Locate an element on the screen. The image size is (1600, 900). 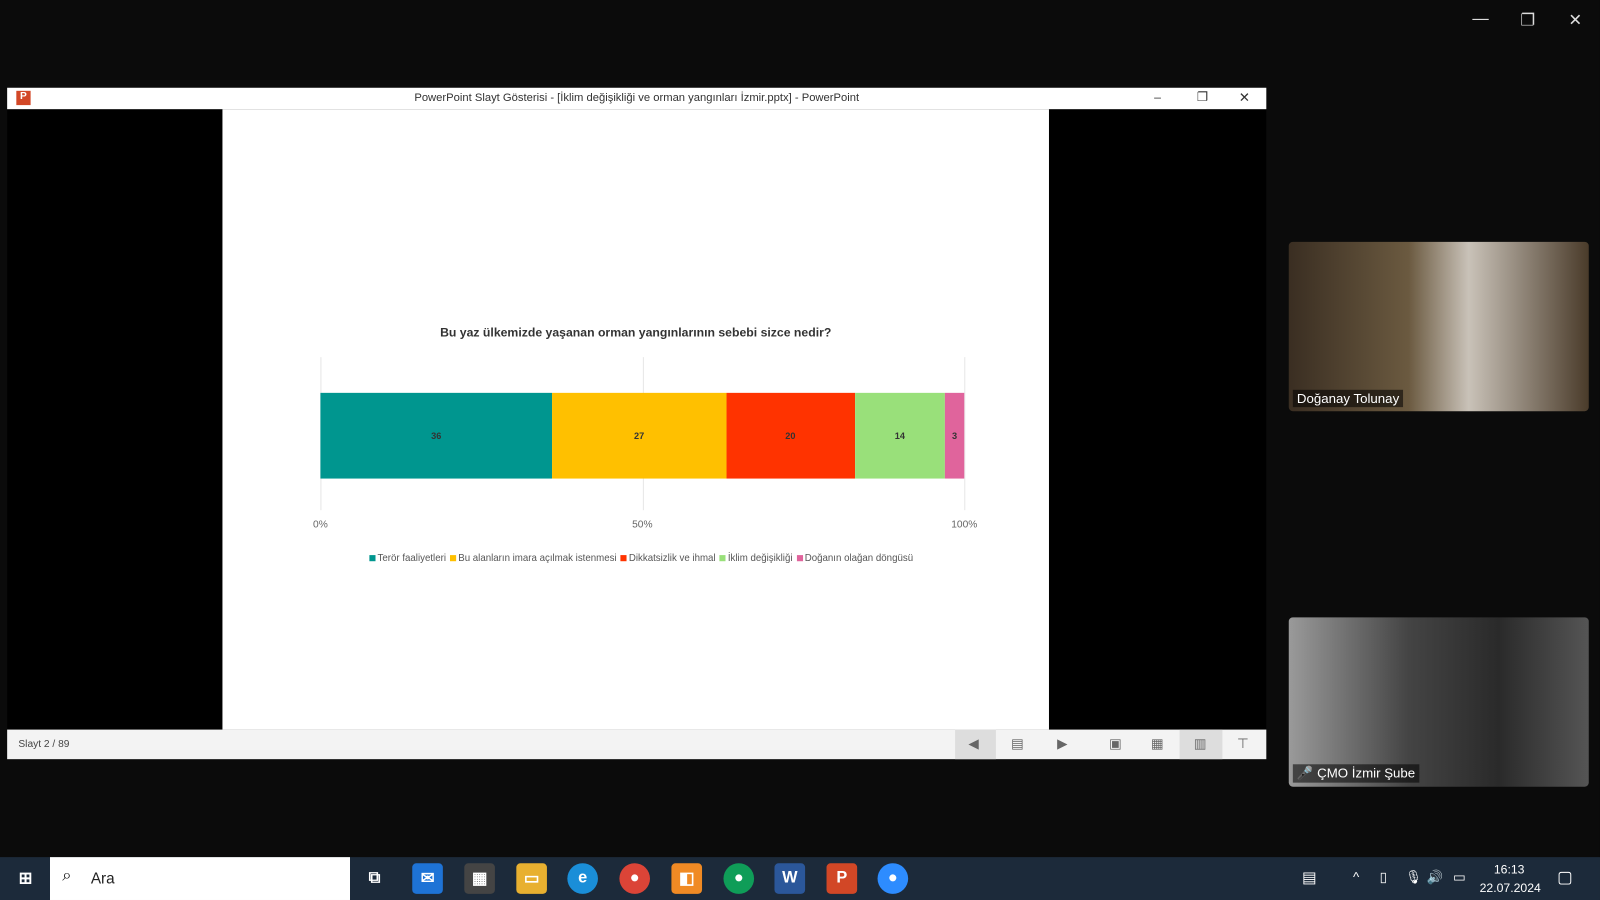
reading-view-icon: ▥ is located at coordinates (1200, 743).